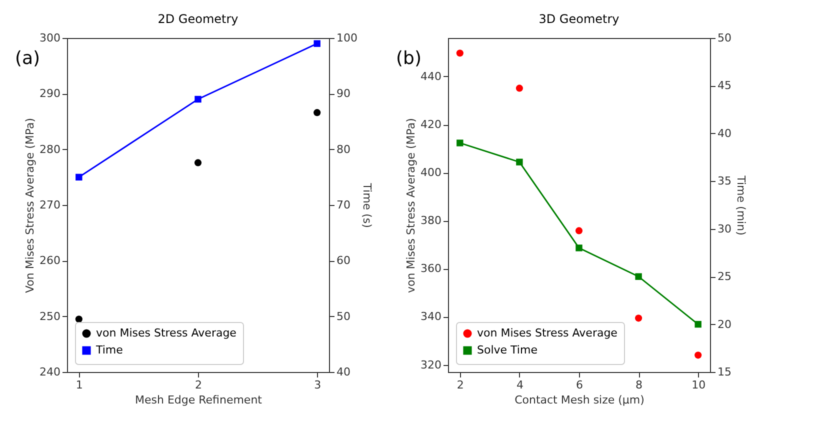  Describe the element at coordinates (579, 385) in the screenshot. I see `x-tick-label: 6` at that location.